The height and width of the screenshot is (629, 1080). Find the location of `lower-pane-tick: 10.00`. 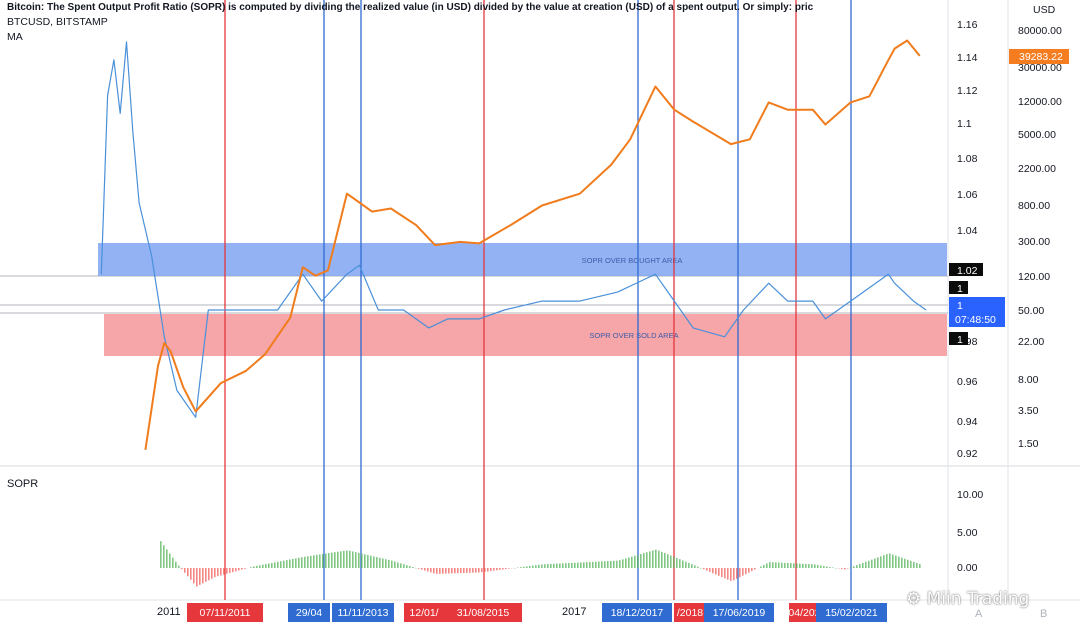

lower-pane-tick: 10.00 is located at coordinates (970, 495).